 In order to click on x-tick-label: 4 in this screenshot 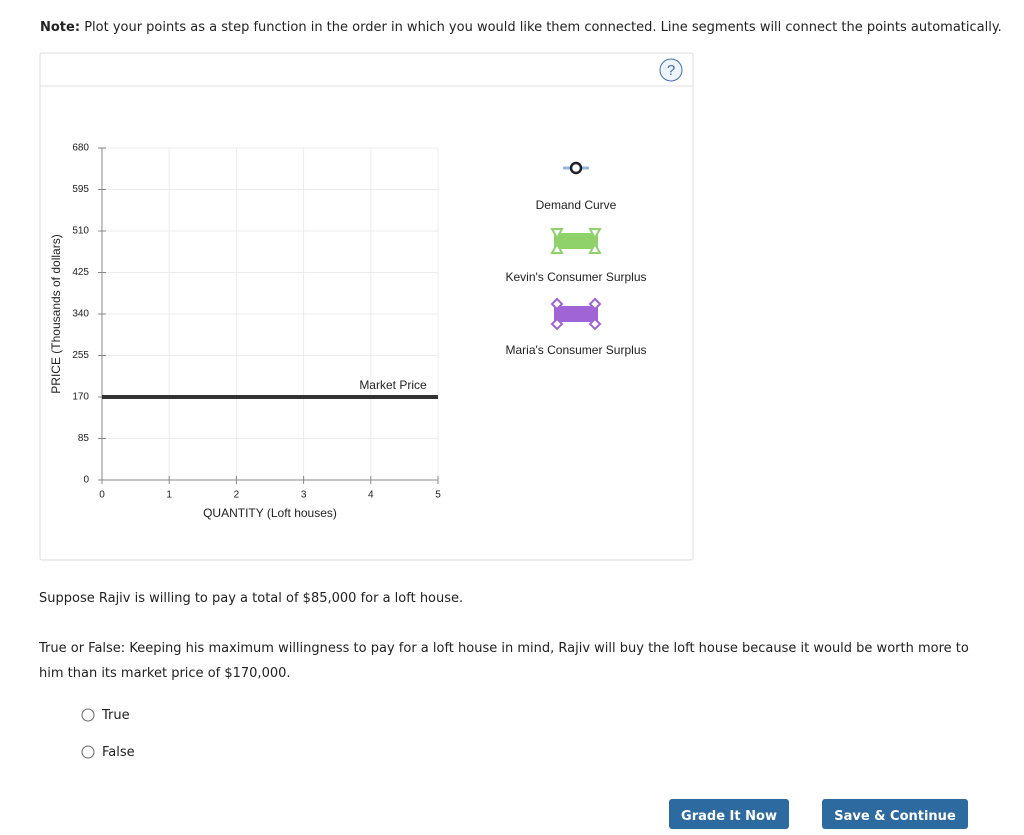, I will do `click(371, 495)`.